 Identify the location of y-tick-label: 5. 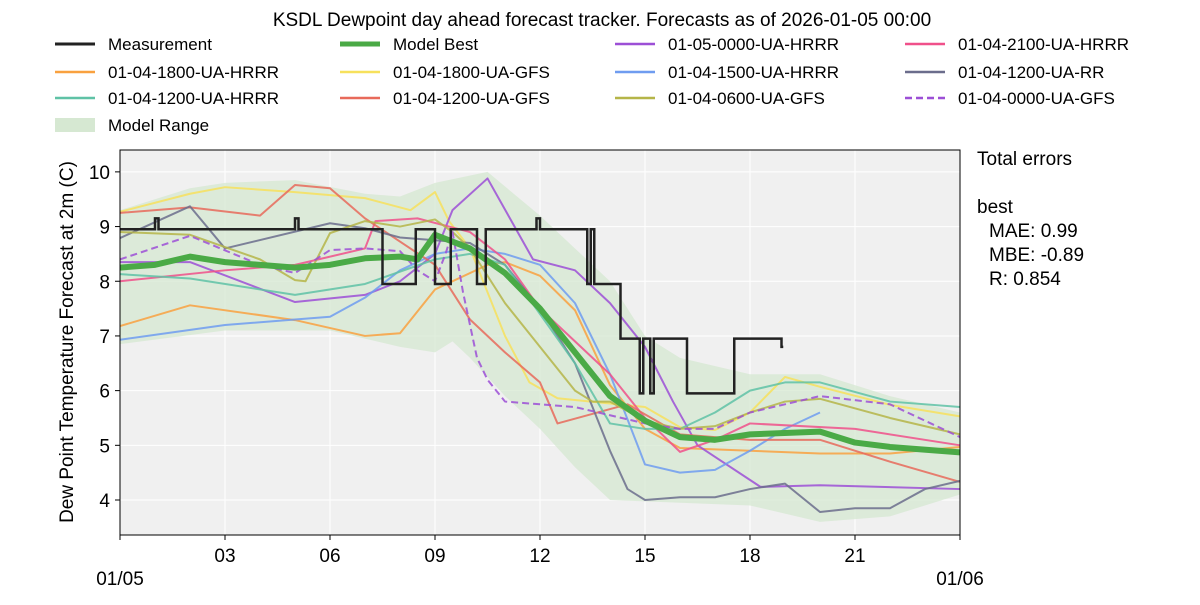
(104, 446).